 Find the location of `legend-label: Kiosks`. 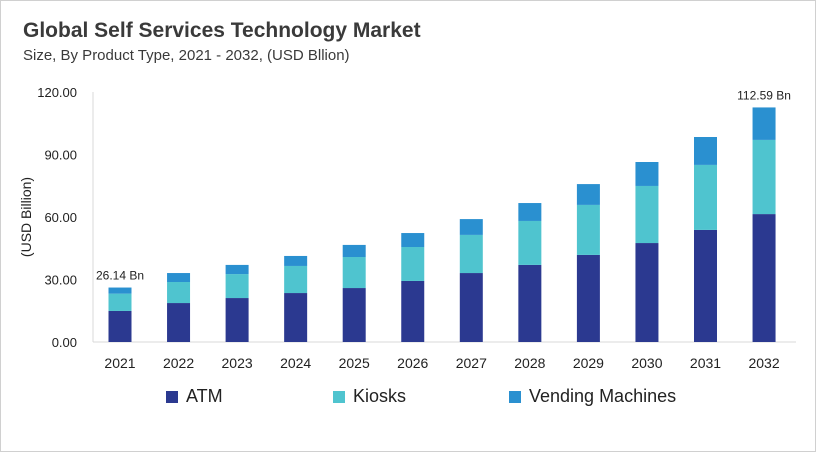

legend-label: Kiosks is located at coordinates (380, 396).